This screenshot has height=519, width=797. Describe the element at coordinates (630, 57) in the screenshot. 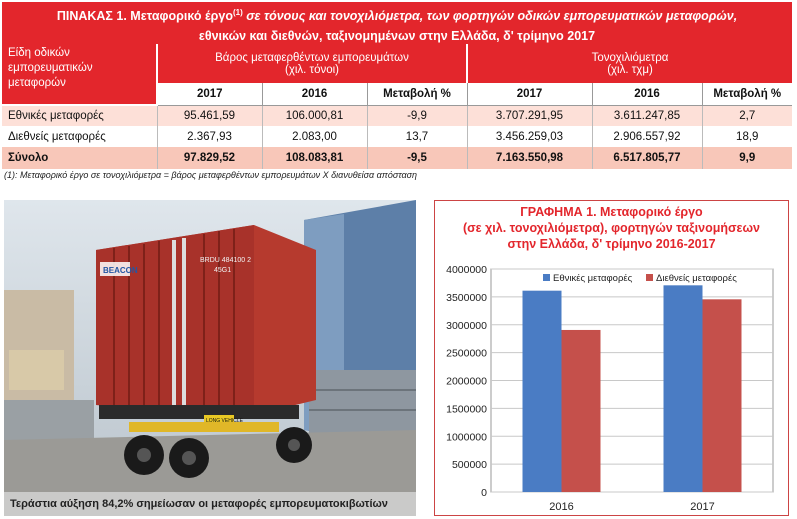

I see `group-header-tkm-label: Τονοχιλιόμετρα` at that location.